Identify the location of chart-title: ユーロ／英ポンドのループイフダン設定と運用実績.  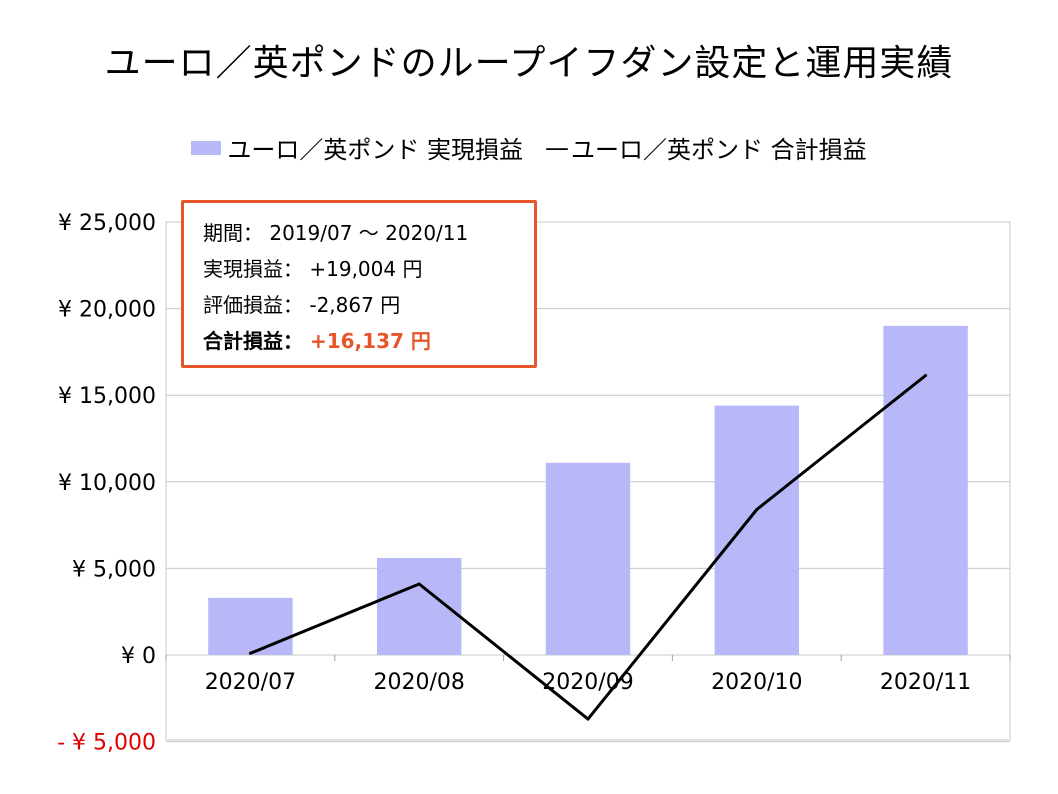
(529, 63).